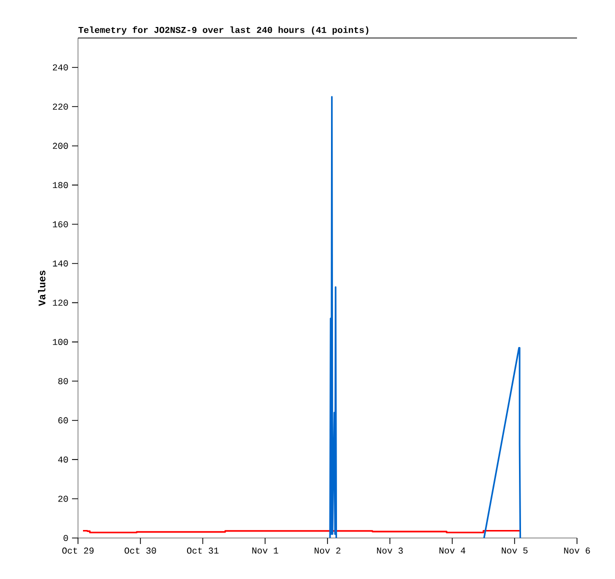 The width and height of the screenshot is (615, 579). Describe the element at coordinates (60, 224) in the screenshot. I see `y-tick-label: 160` at that location.